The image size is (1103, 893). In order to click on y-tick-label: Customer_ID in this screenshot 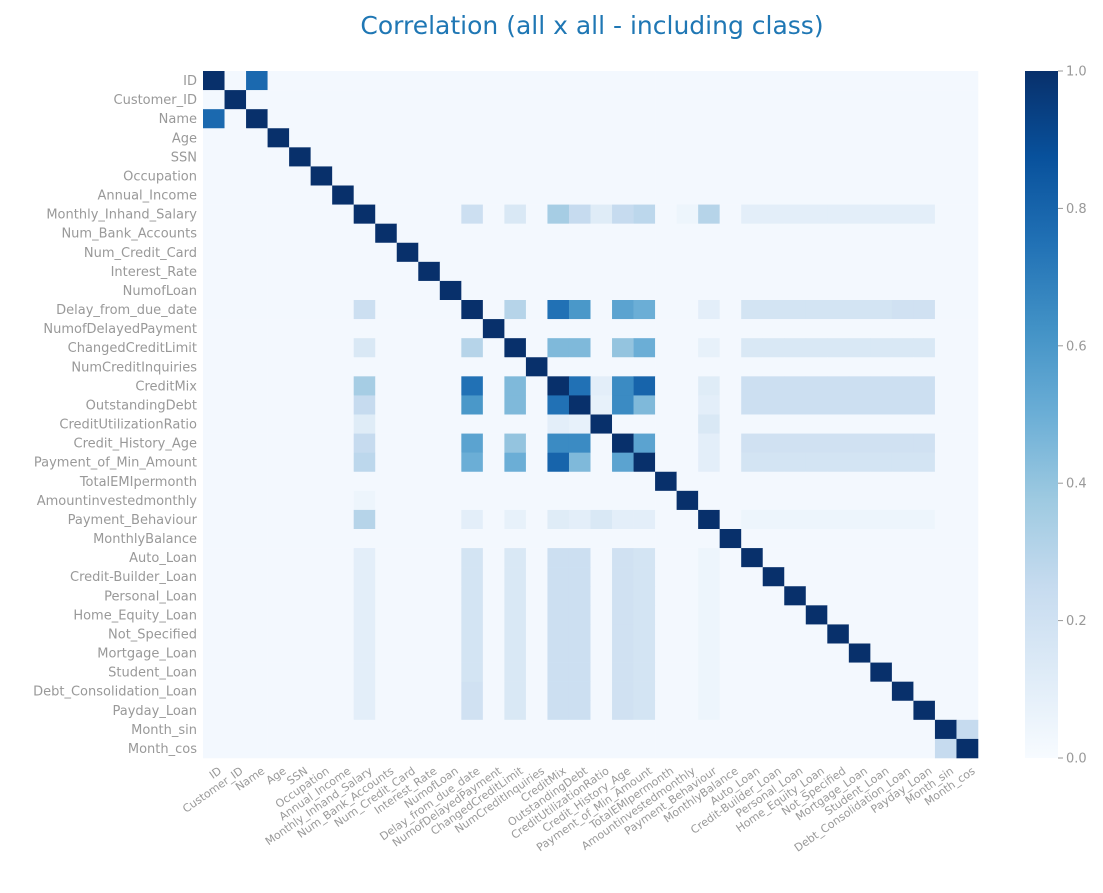, I will do `click(156, 100)`.